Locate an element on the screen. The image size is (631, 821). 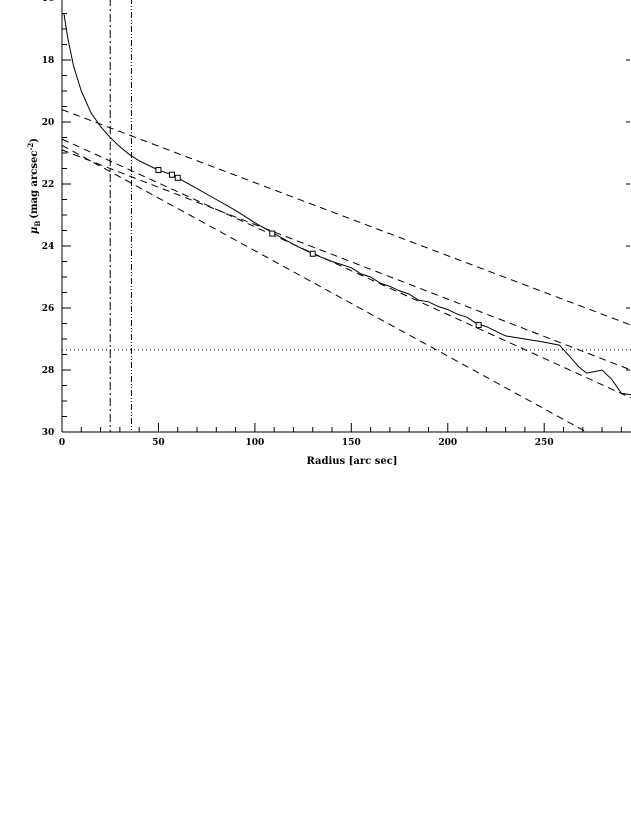
y-axis-label-units-power: -2 is located at coordinates (30, 147).